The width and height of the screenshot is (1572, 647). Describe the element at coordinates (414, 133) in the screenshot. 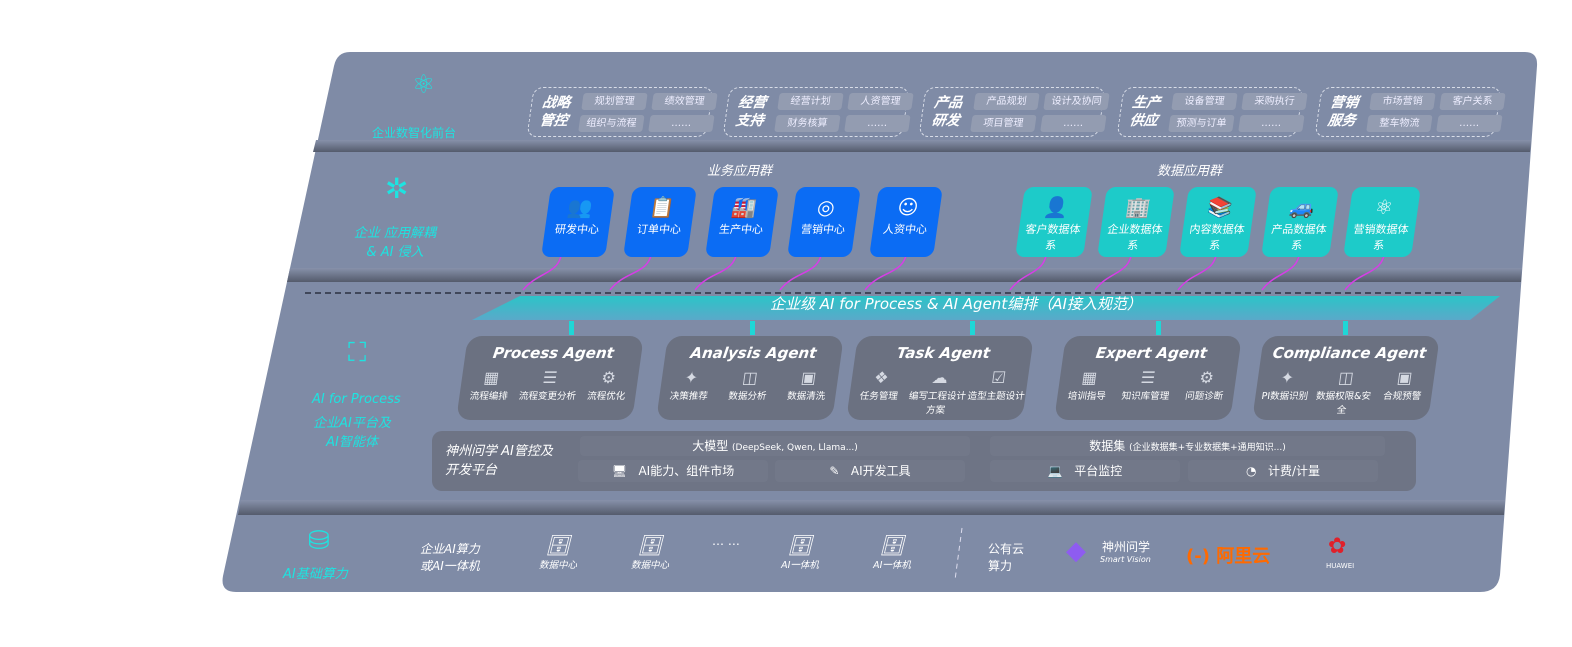

I see `front-layer-label: 企业数智化前台` at that location.